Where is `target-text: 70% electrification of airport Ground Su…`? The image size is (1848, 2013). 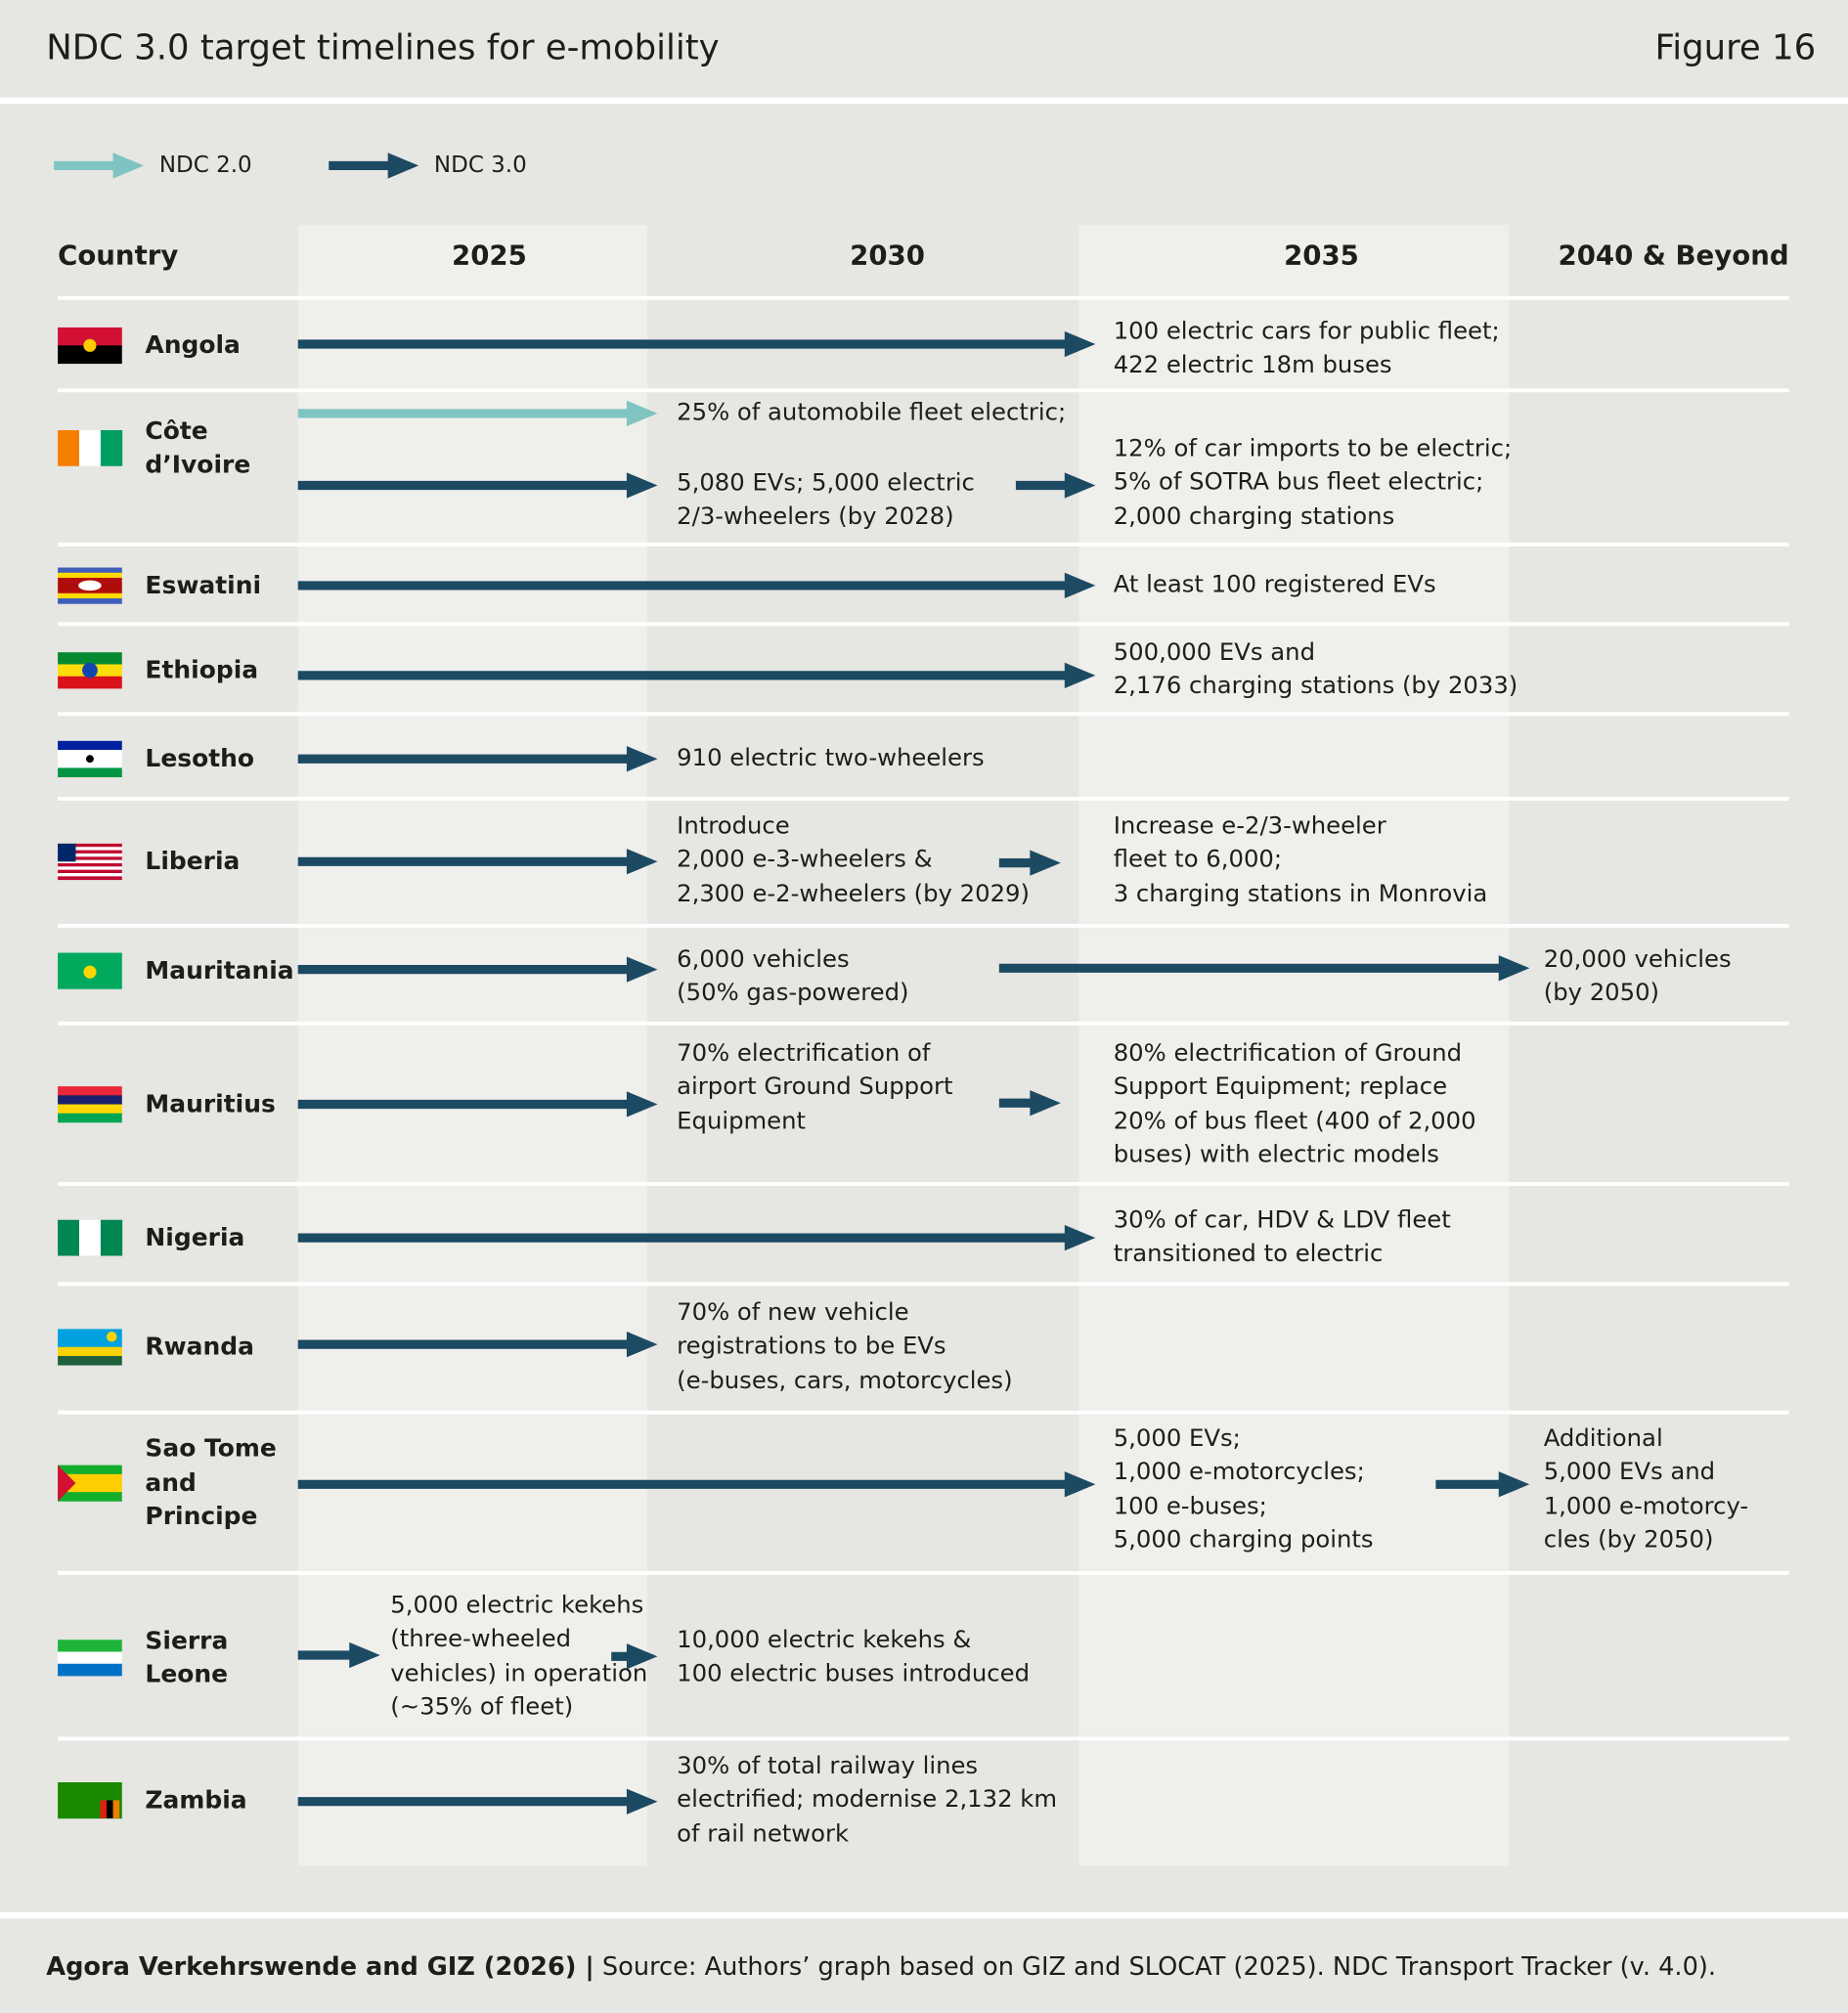 target-text: 70% electrification of airport Ground Su… is located at coordinates (815, 1087).